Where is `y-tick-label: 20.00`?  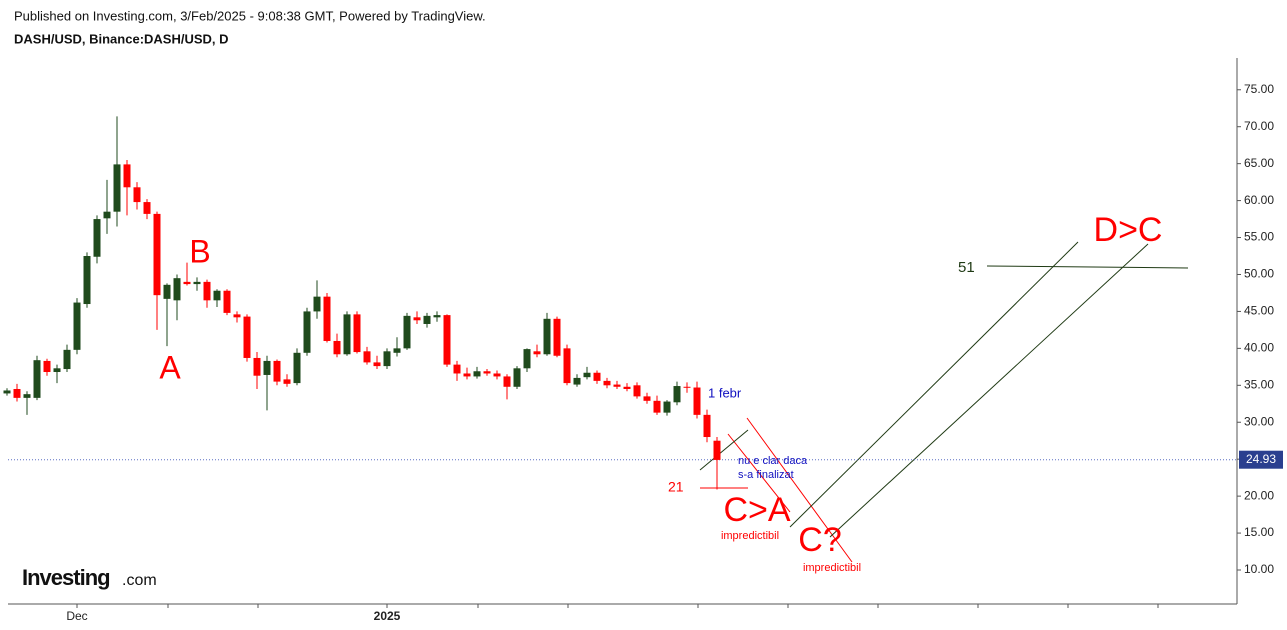
y-tick-label: 20.00 is located at coordinates (1259, 495).